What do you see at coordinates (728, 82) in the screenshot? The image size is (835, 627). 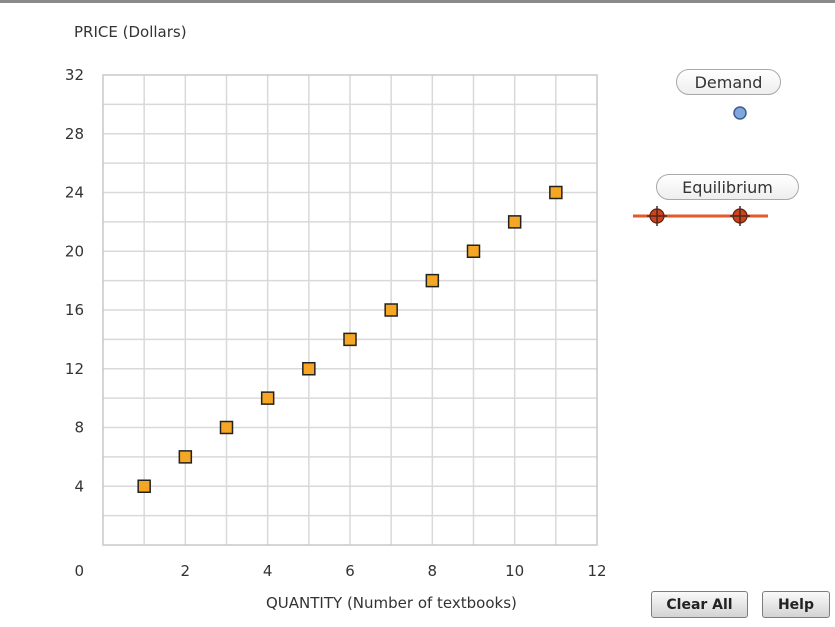 I see `demand-tool-label: Demand` at bounding box center [728, 82].